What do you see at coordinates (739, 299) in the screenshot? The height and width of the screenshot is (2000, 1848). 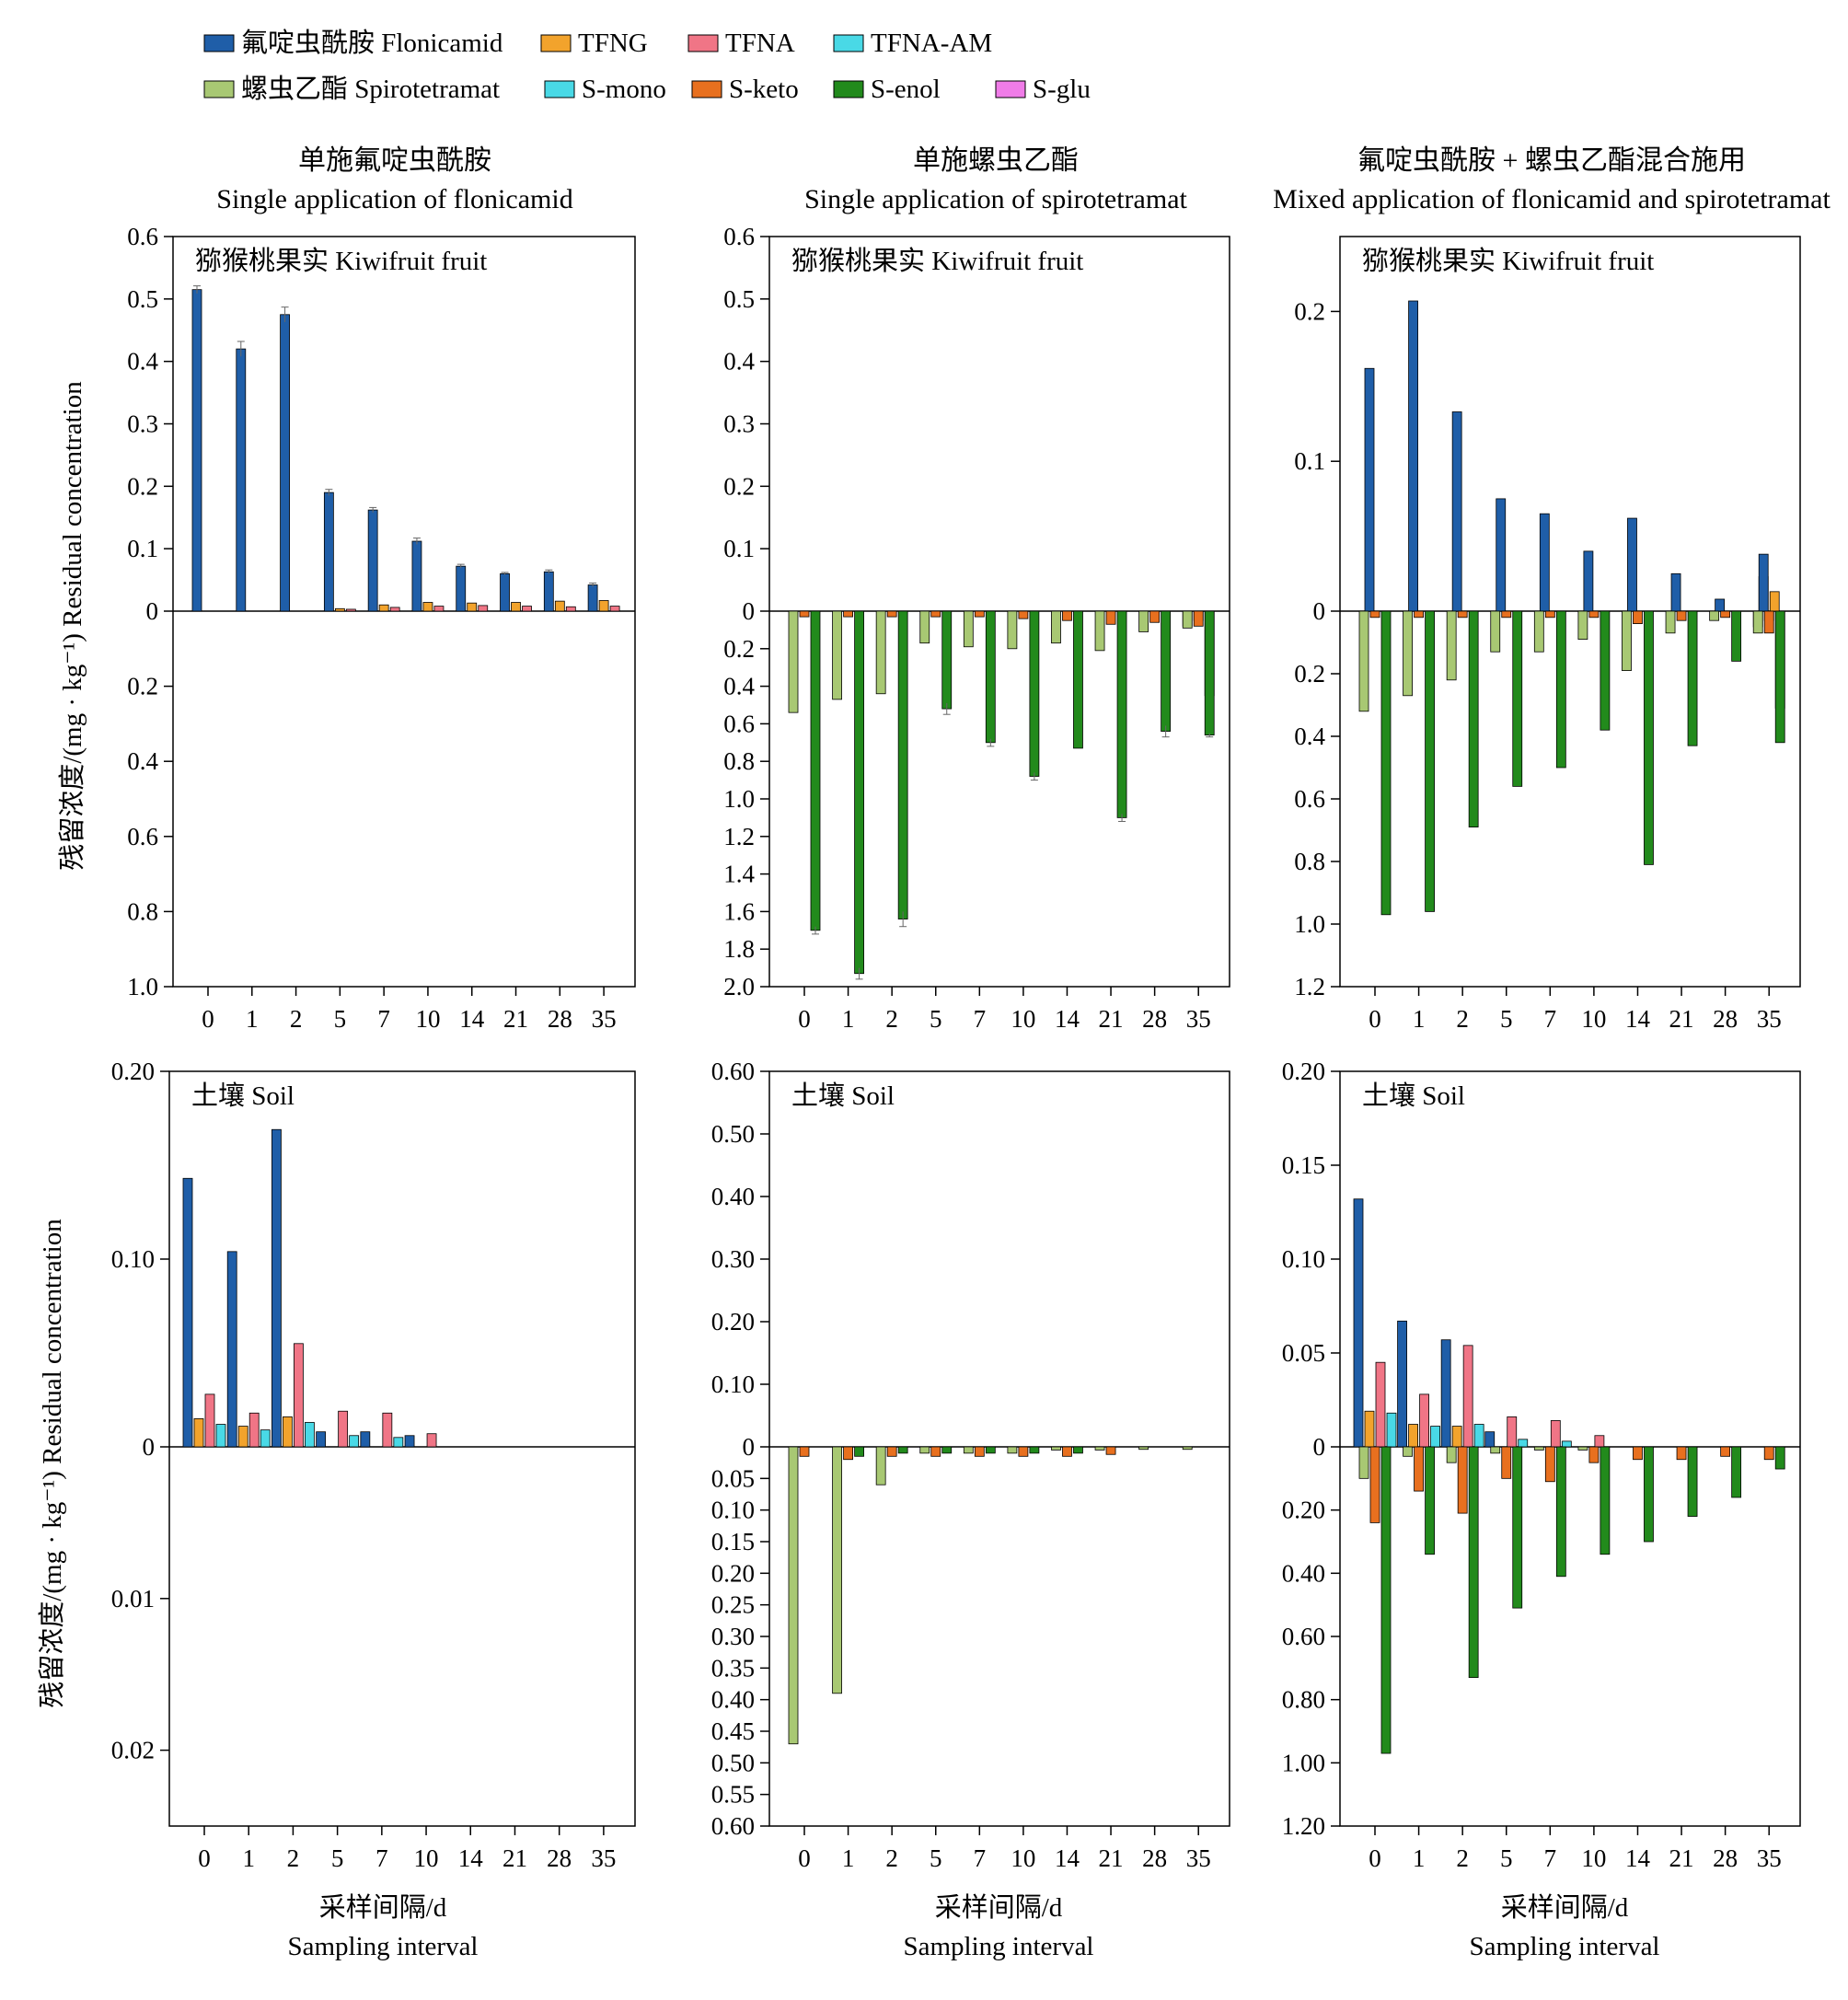 I see `y-tick-label: 0.5` at bounding box center [739, 299].